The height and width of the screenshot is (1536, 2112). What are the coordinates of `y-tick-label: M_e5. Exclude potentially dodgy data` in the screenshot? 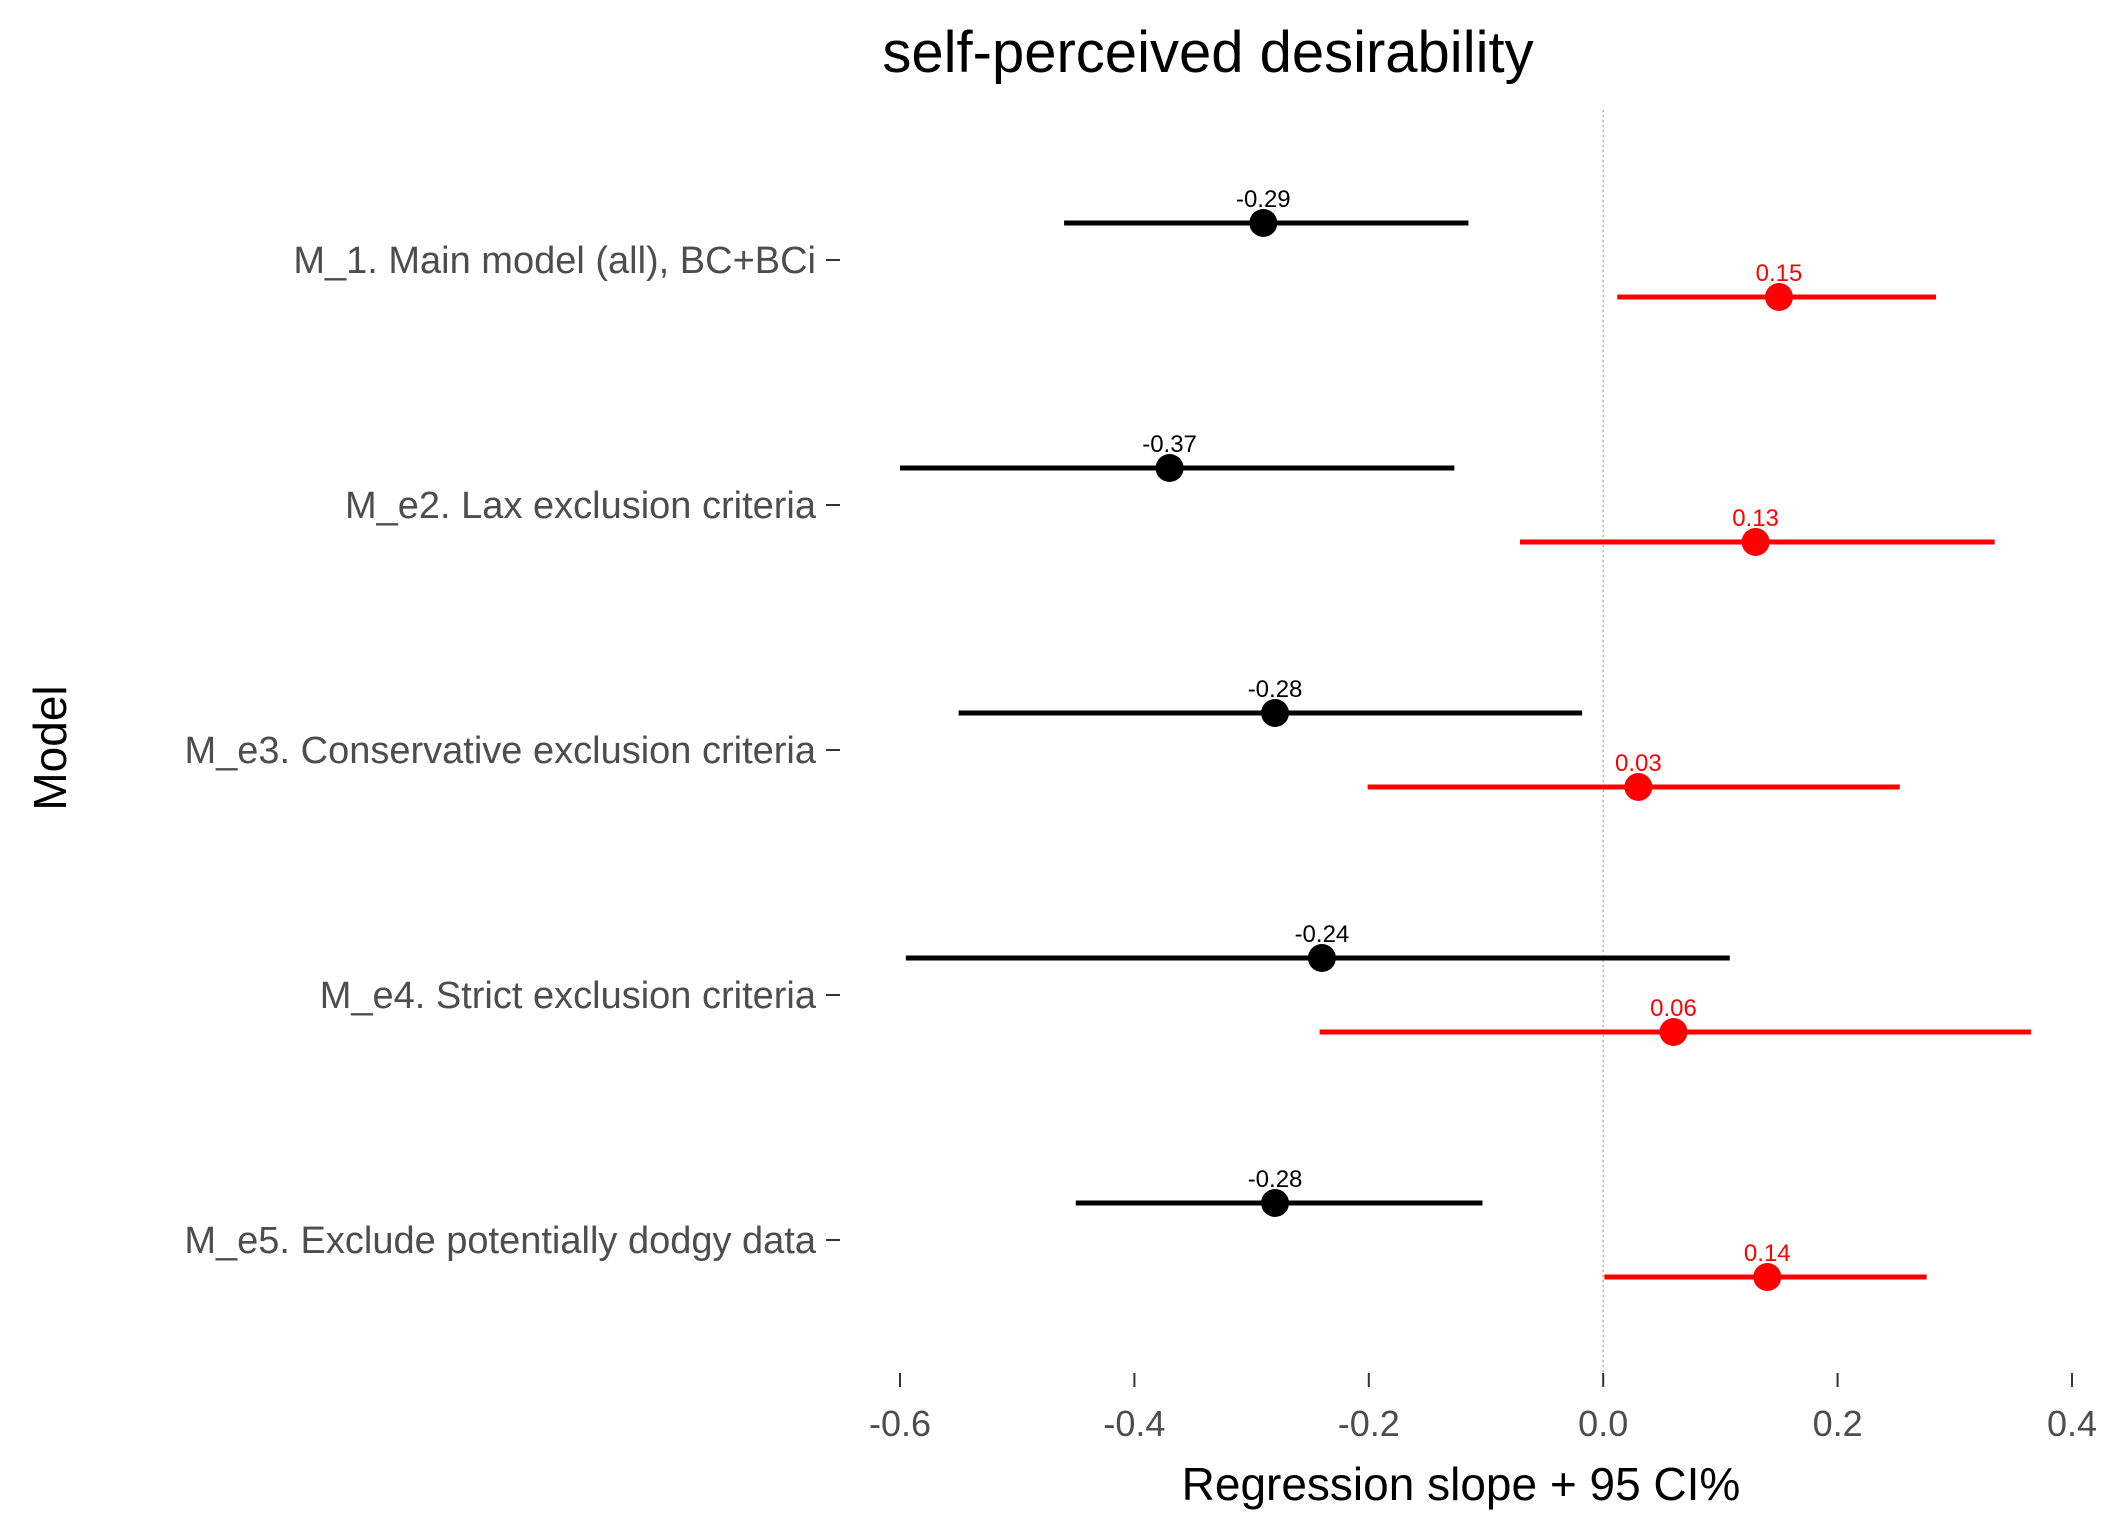 It's located at (500, 1241).